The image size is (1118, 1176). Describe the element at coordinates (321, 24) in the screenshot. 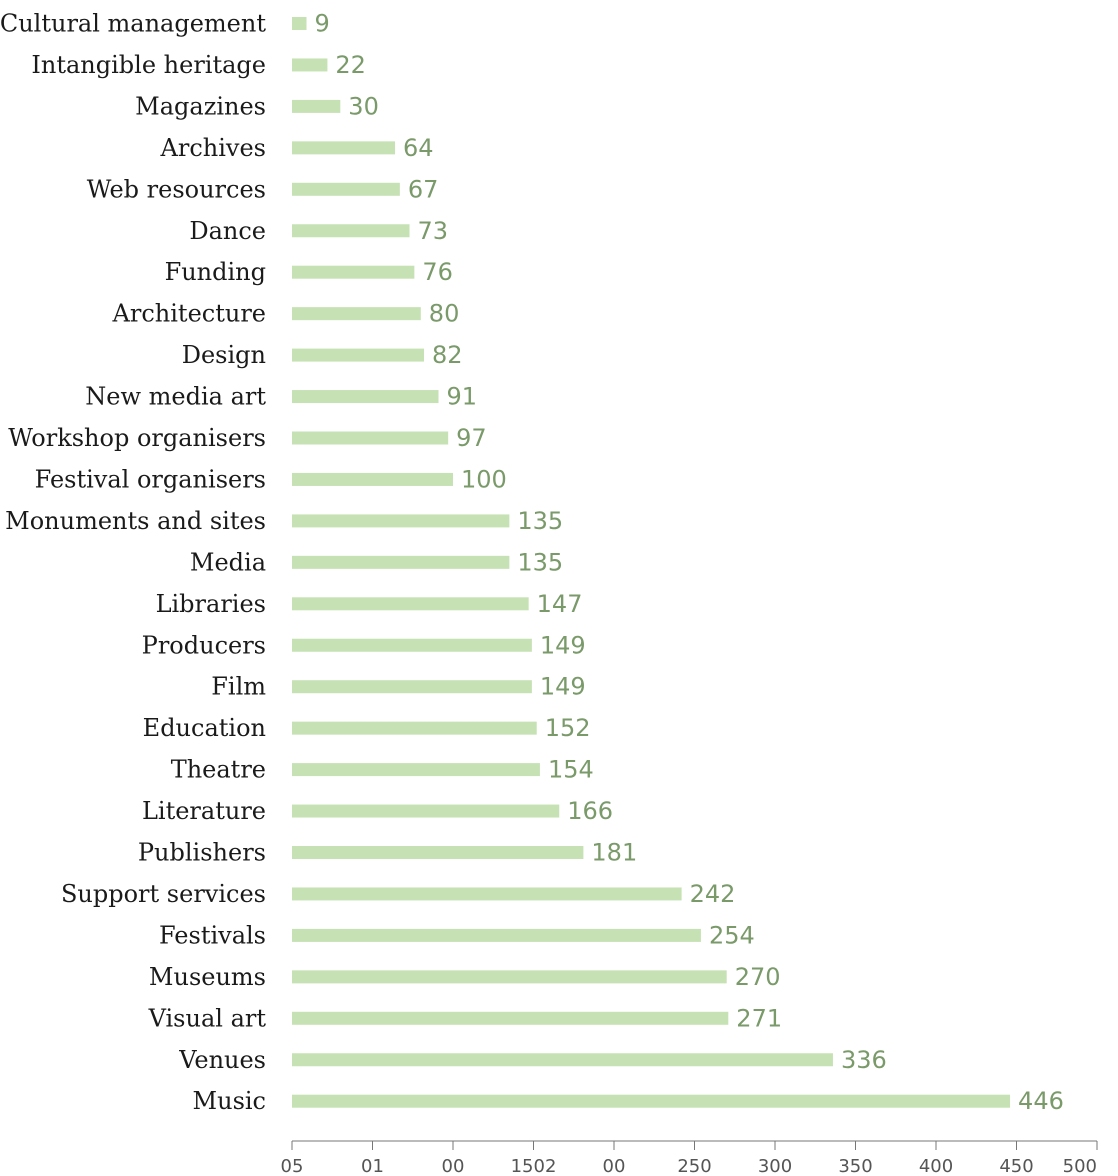

I see `value-label: 9` at that location.